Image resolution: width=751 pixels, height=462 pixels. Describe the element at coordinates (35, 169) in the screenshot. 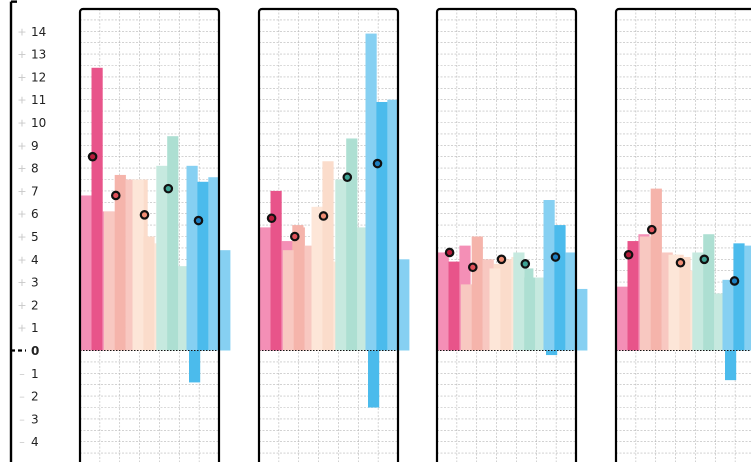

I see `y-tick-label: 8` at that location.